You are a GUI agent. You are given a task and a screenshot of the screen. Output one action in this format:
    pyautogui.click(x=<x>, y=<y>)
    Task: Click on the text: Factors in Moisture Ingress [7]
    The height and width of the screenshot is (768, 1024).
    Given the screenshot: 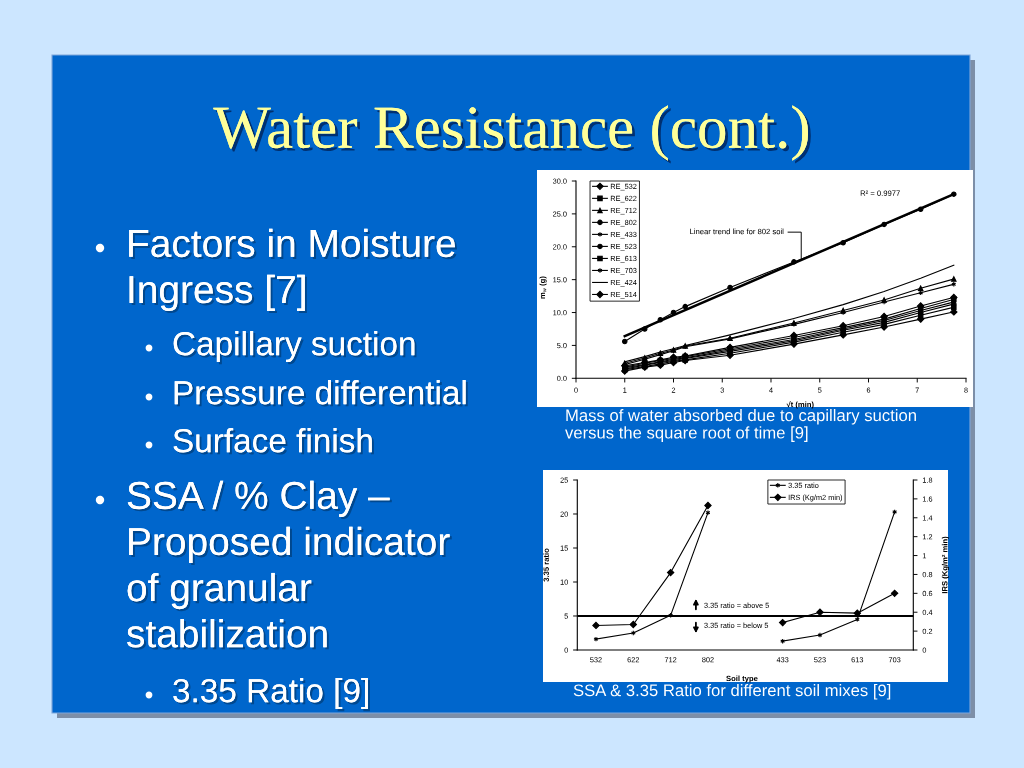 What is the action you would take?
    pyautogui.click(x=293, y=271)
    